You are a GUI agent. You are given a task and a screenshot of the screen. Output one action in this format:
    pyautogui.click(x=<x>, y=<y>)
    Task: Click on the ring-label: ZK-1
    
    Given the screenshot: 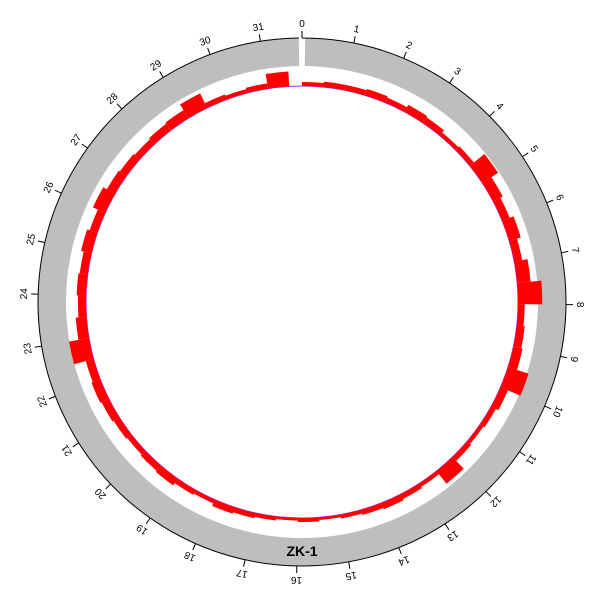 What is the action you would take?
    pyautogui.click(x=301, y=551)
    